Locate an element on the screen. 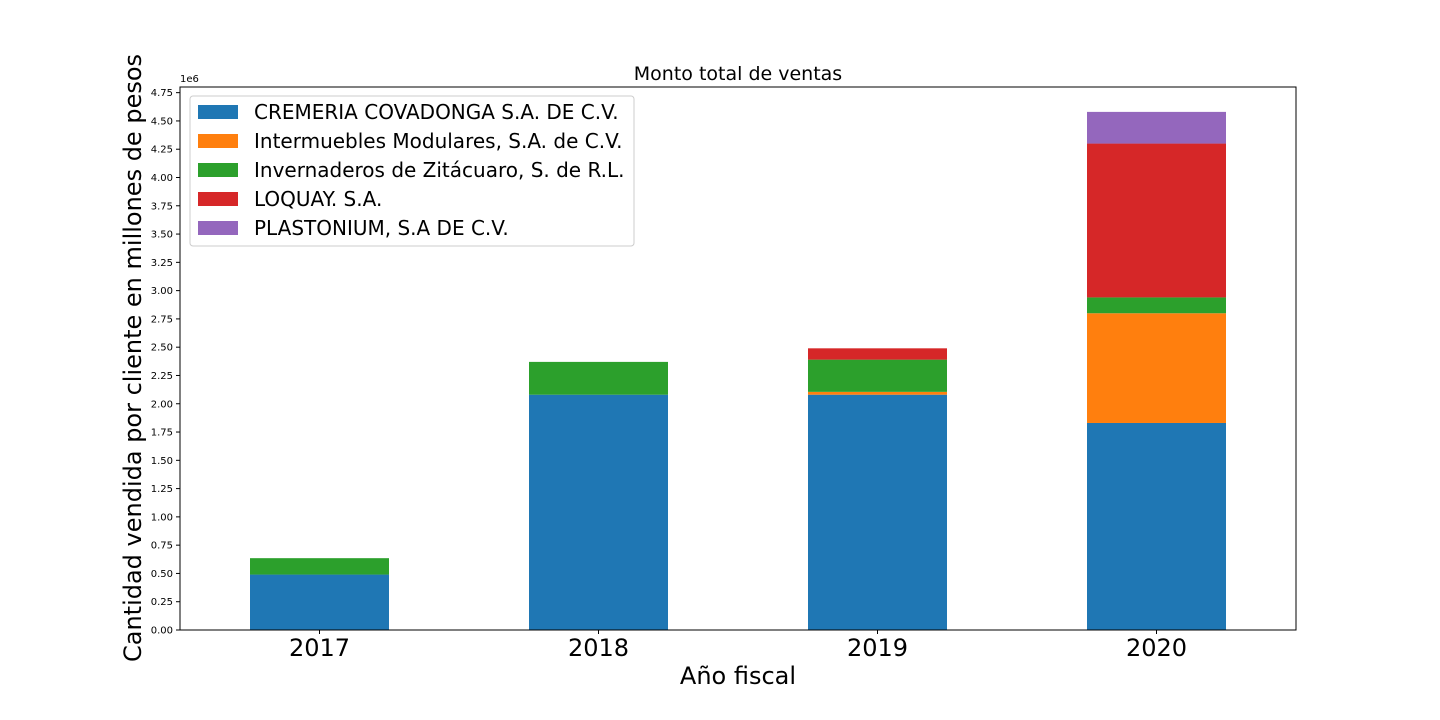  x-tick-label-2017: 2017 is located at coordinates (319, 648).